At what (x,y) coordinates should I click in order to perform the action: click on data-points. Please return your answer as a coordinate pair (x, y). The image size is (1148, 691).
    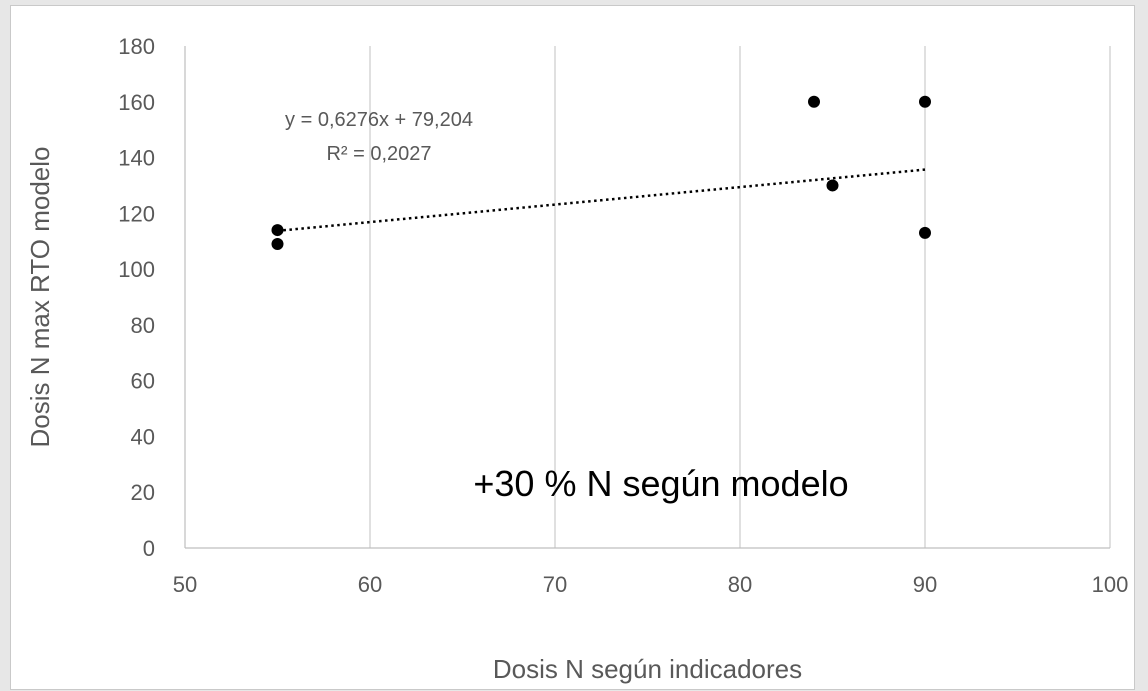
    Looking at the image, I should click on (601, 173).